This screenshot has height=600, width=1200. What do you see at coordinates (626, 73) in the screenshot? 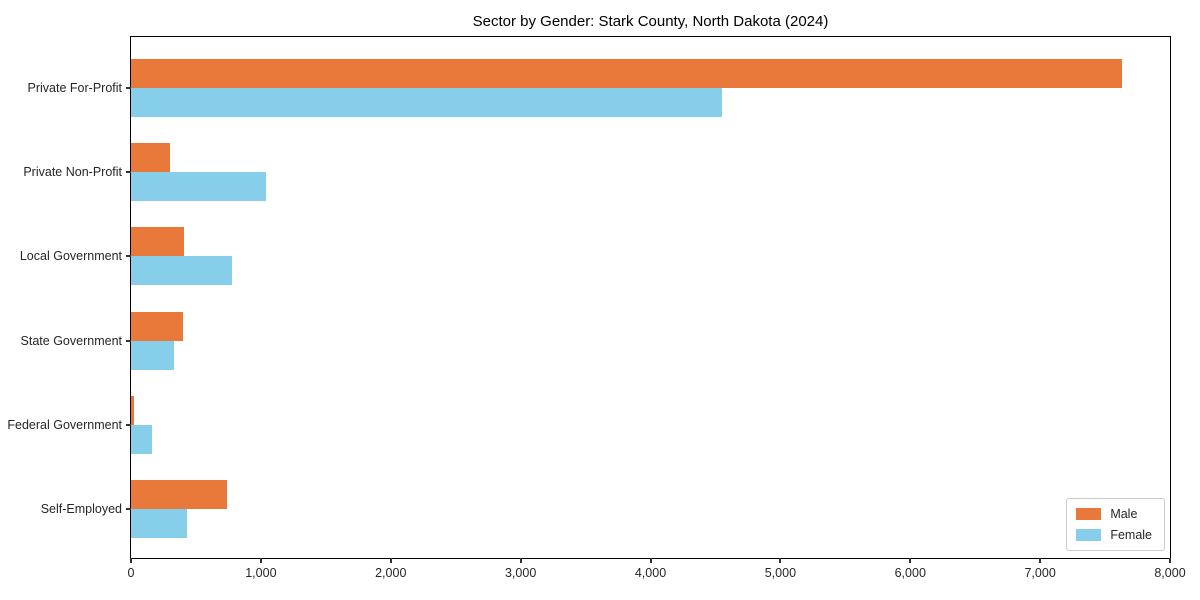
I see `bar-male-private-for-profit` at bounding box center [626, 73].